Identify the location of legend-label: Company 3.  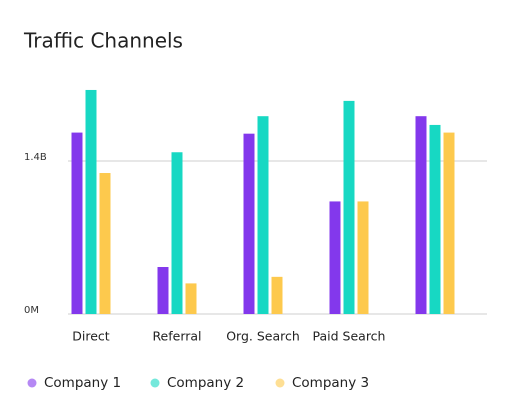
(330, 383).